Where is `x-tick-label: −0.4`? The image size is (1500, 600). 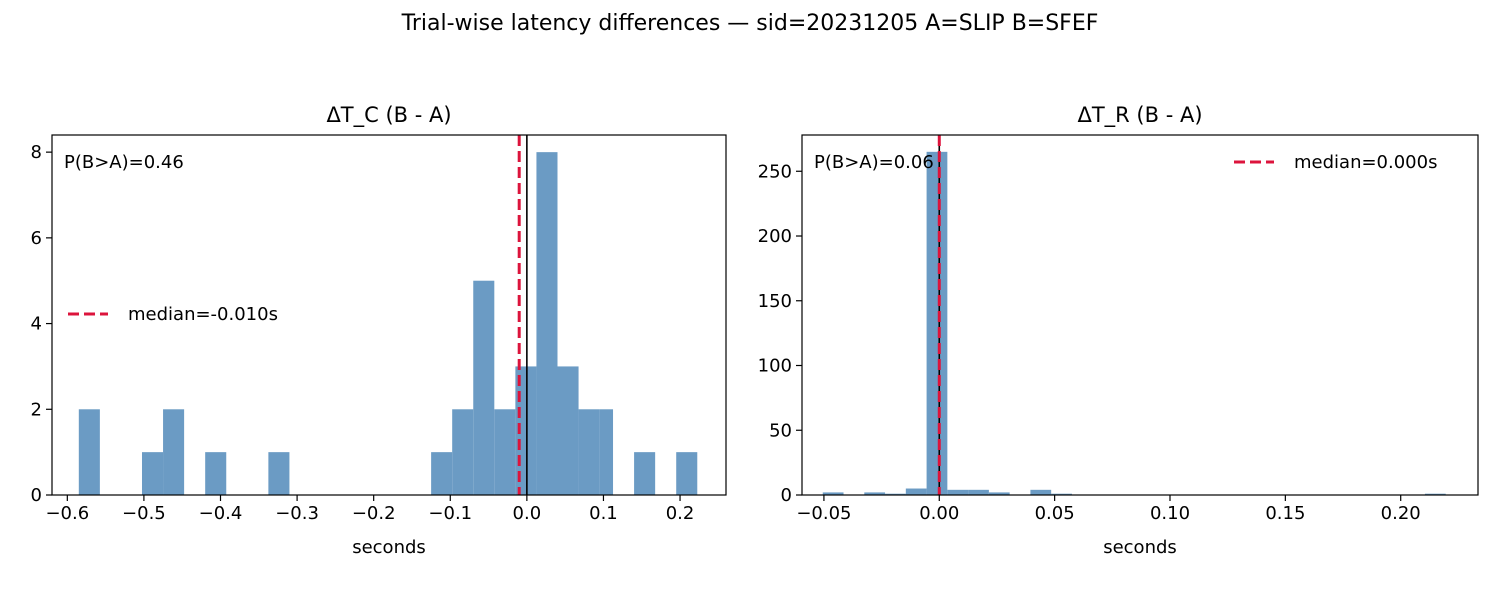
x-tick-label: −0.4 is located at coordinates (221, 513).